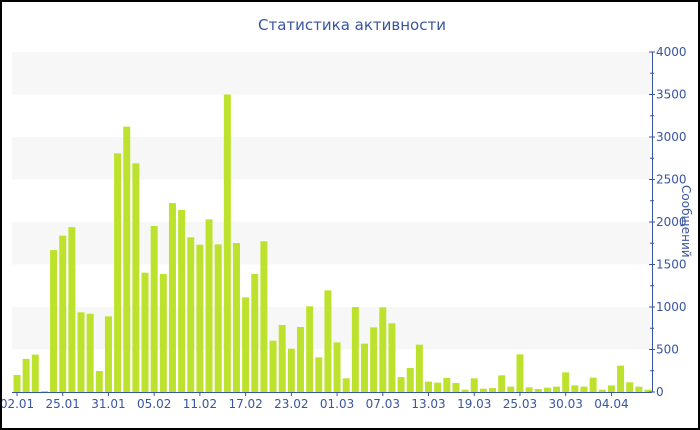 The height and width of the screenshot is (430, 700). What do you see at coordinates (671, 265) in the screenshot?
I see `y-tick-label: 1500` at bounding box center [671, 265].